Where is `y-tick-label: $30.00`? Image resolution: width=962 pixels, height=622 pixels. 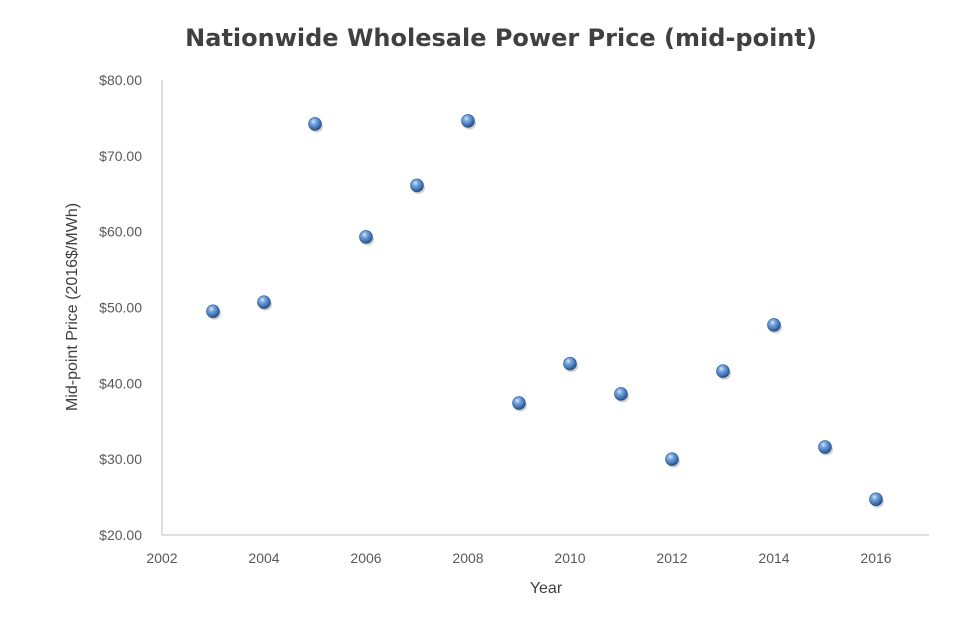
y-tick-label: $30.00 is located at coordinates (120, 459).